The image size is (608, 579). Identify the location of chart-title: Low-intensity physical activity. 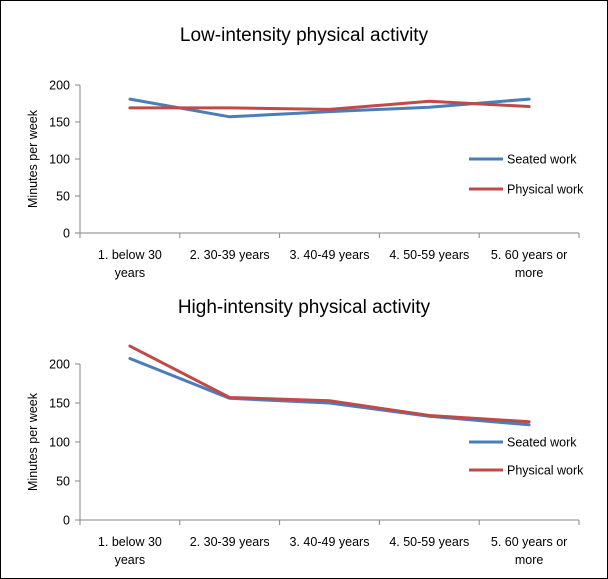
(304, 35).